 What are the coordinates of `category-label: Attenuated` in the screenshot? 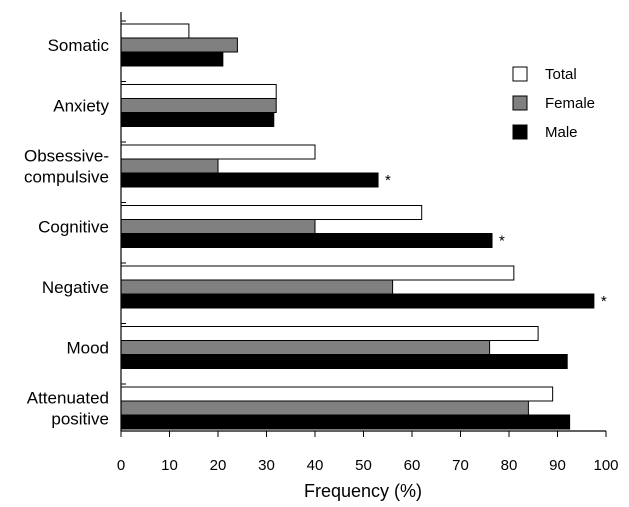 It's located at (68, 398).